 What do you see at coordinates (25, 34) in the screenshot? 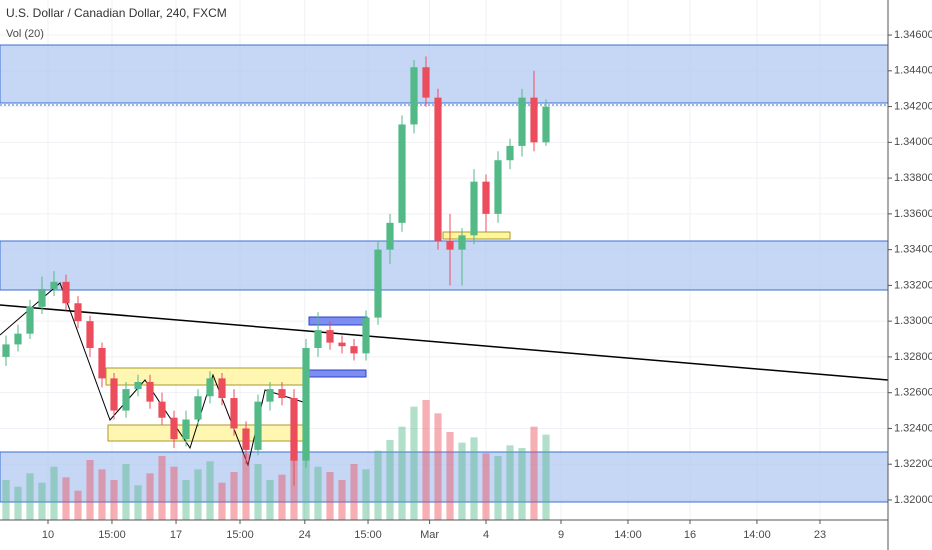
I see `indicator-label: Vol (20)` at bounding box center [25, 34].